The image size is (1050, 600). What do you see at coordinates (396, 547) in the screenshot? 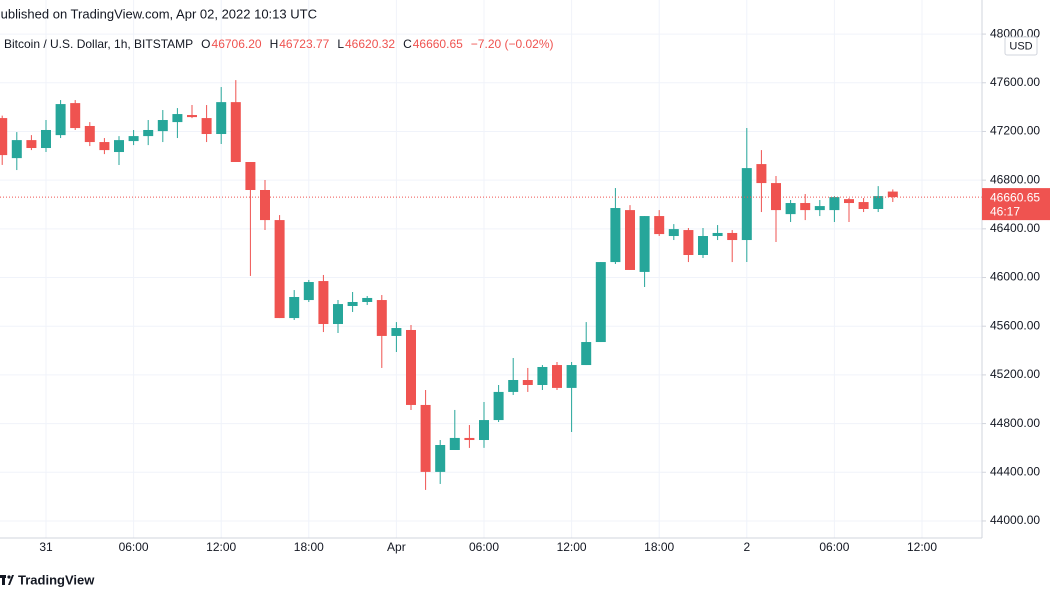
I see `x-tick-label: Apr` at bounding box center [396, 547].